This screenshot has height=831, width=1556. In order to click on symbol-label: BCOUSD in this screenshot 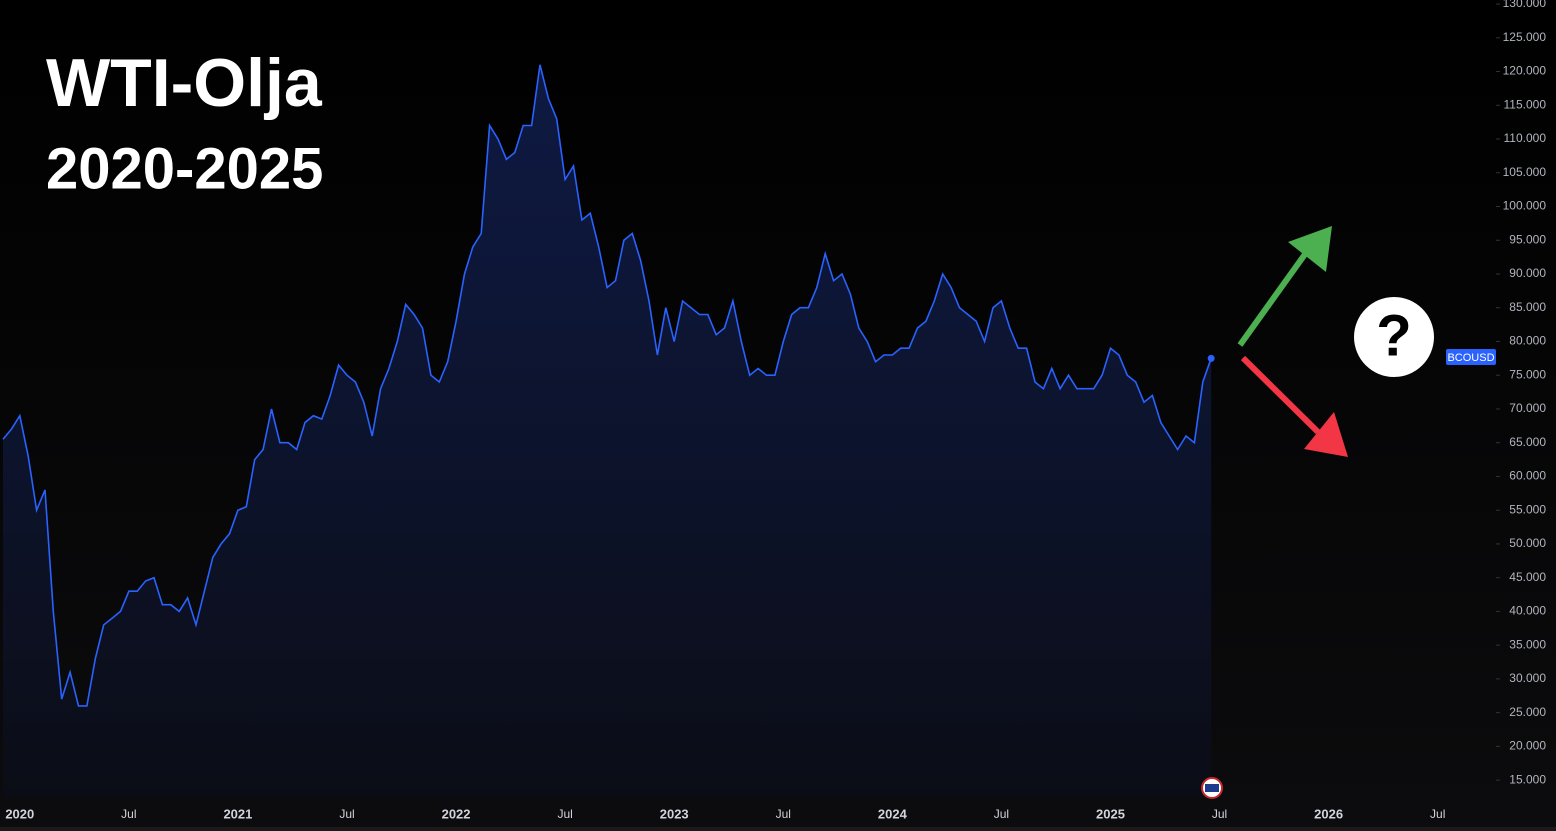, I will do `click(1470, 358)`.